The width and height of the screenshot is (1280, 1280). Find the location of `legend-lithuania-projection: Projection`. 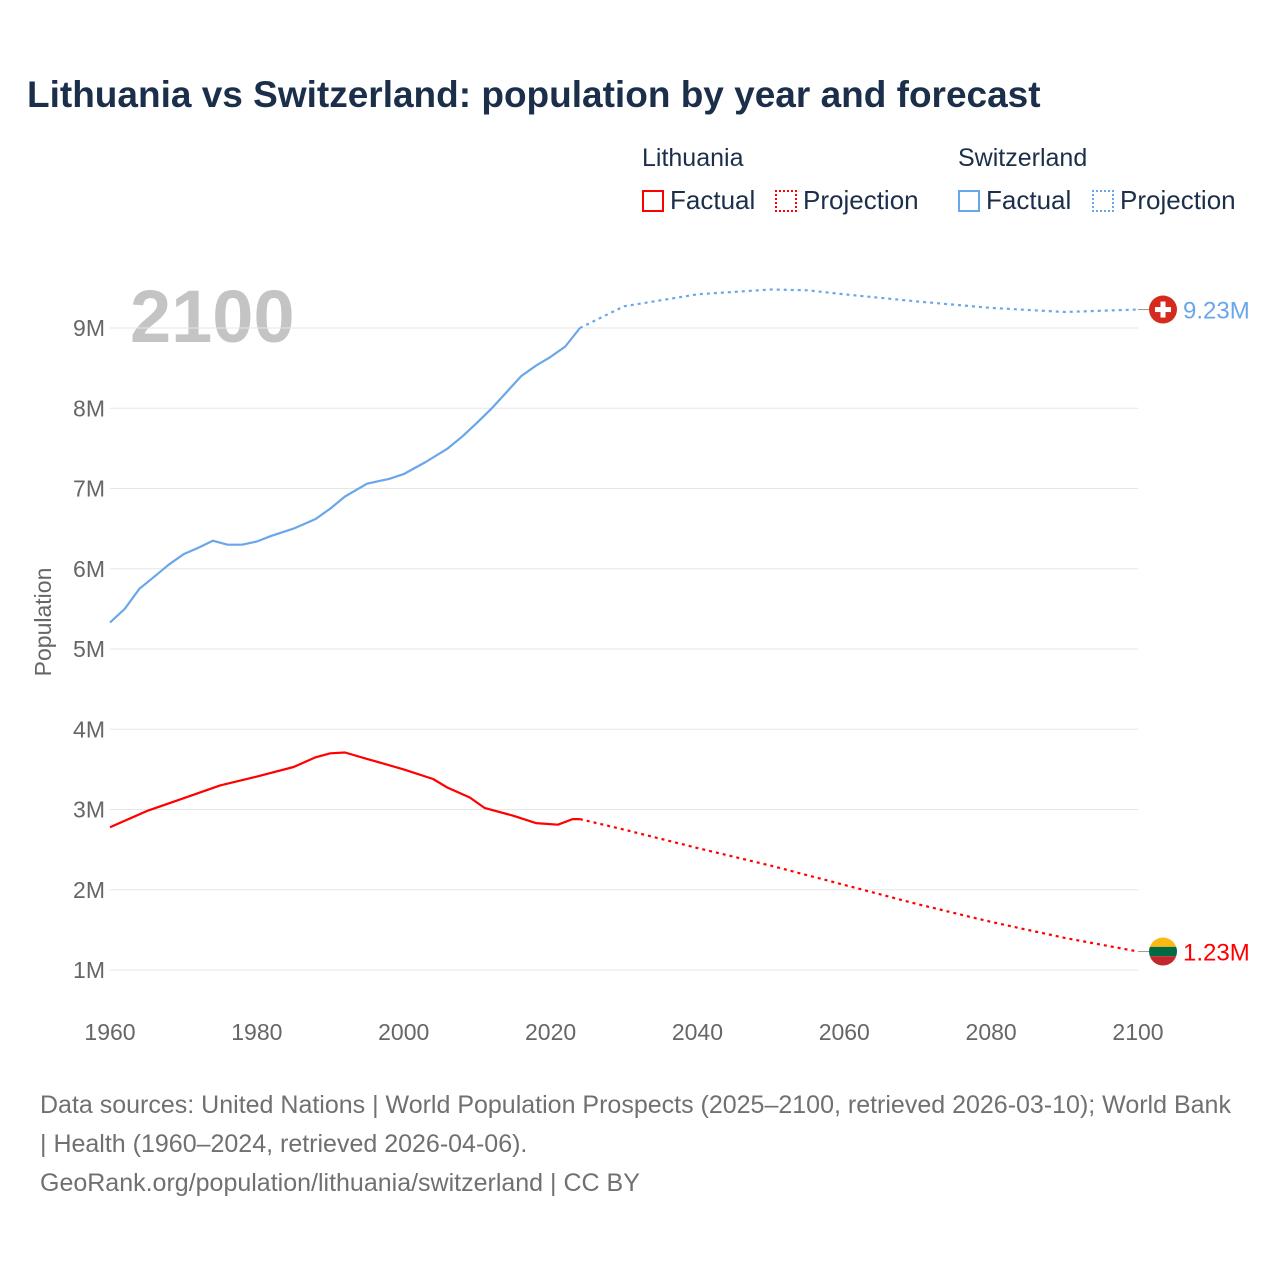

legend-lithuania-projection: Projection is located at coordinates (847, 200).